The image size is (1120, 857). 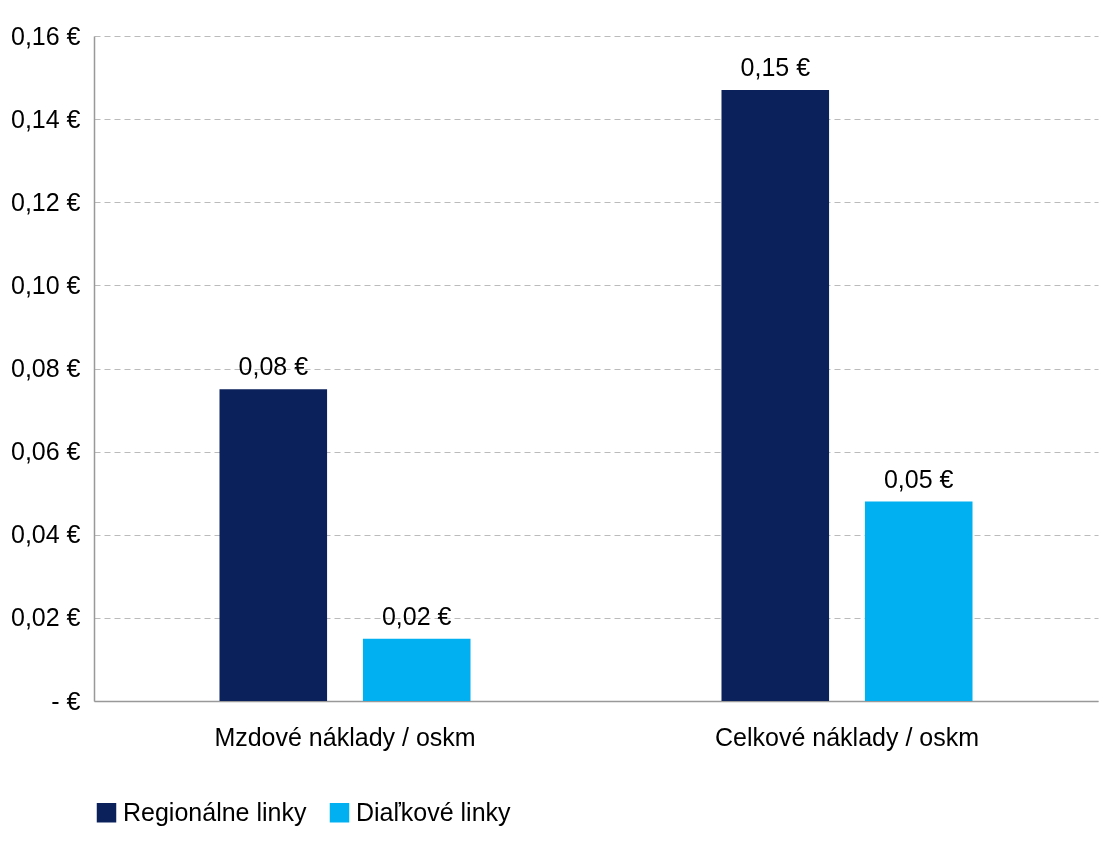 I want to click on y-tick-label: 0,08 €, so click(x=45, y=368).